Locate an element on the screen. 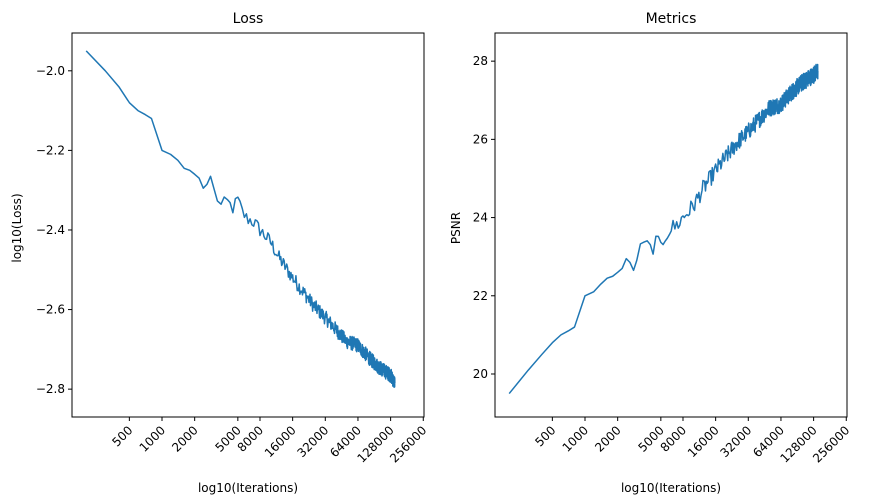 This screenshot has height=503, width=881. y-tick-label: 24 is located at coordinates (480, 218).